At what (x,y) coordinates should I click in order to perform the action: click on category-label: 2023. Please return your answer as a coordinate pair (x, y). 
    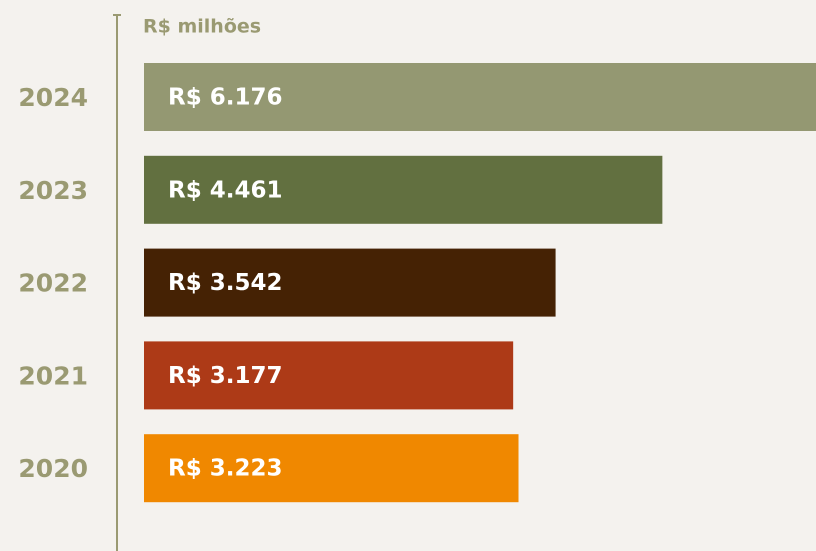
    Looking at the image, I should click on (53, 190).